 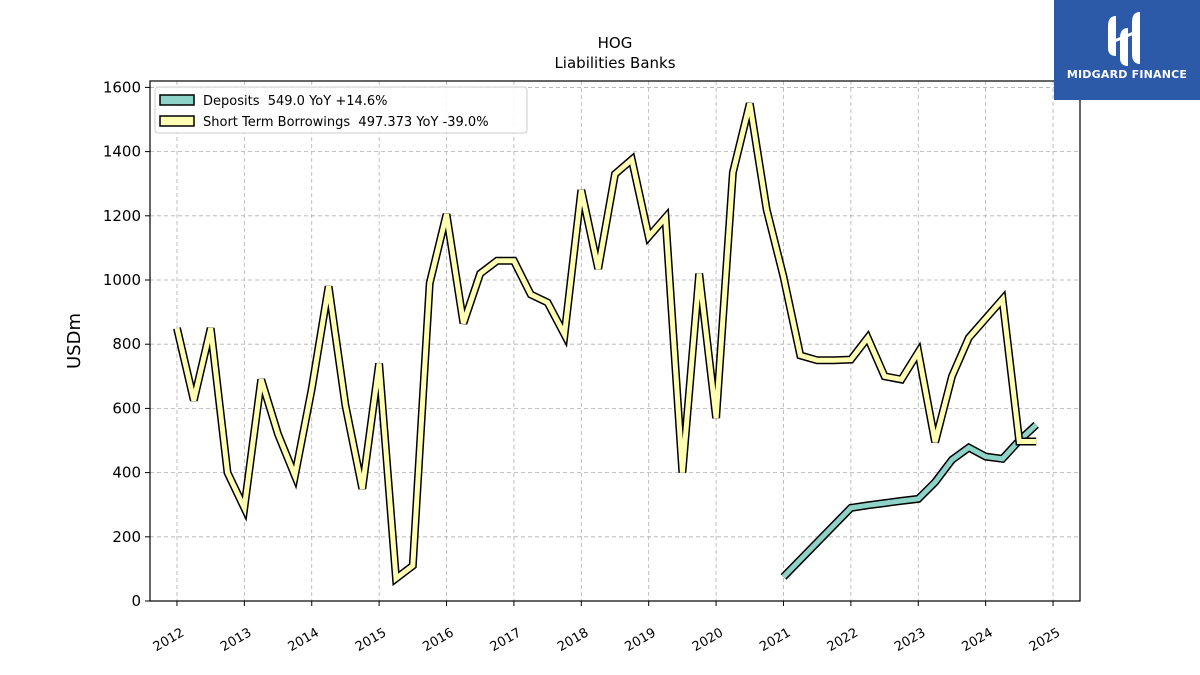 I want to click on legend-label-1: Short Term Borrowings 497.373 YoY -39.0%, so click(x=346, y=122).